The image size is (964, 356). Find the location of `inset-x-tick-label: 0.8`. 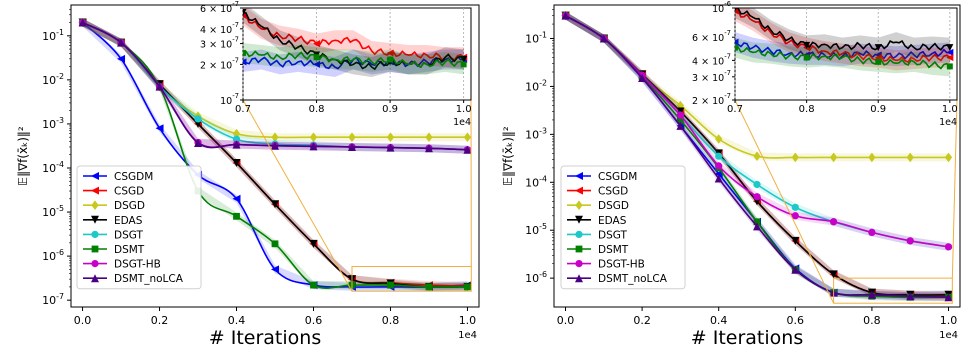

inset-x-tick-label: 0.8 is located at coordinates (807, 109).